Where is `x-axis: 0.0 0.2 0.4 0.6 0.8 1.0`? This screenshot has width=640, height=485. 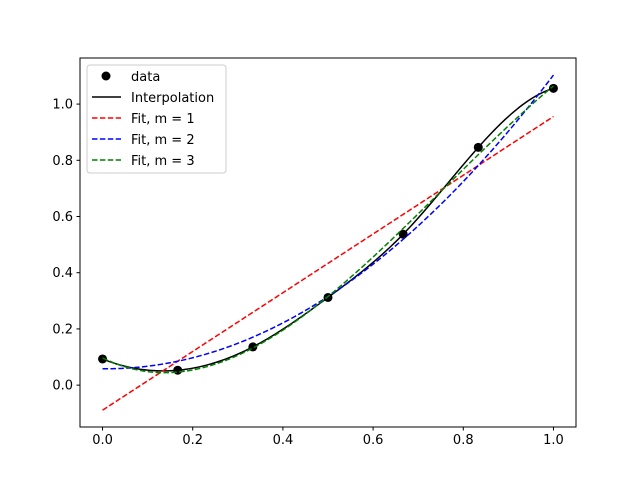
x-axis: 0.0 0.2 0.4 0.6 0.8 1.0 is located at coordinates (328, 437).